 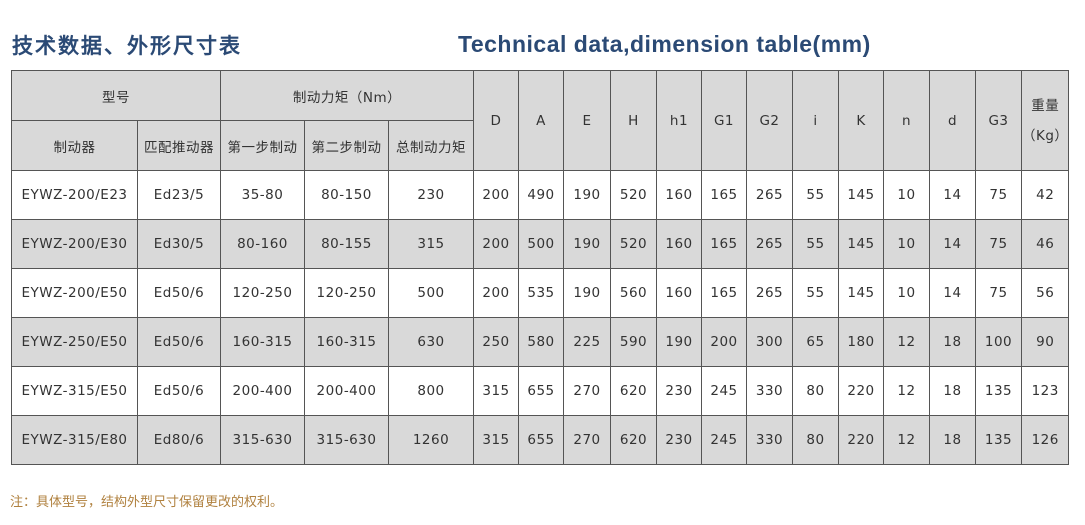 What do you see at coordinates (179, 244) in the screenshot?
I see `table-cell: Ed30/5` at bounding box center [179, 244].